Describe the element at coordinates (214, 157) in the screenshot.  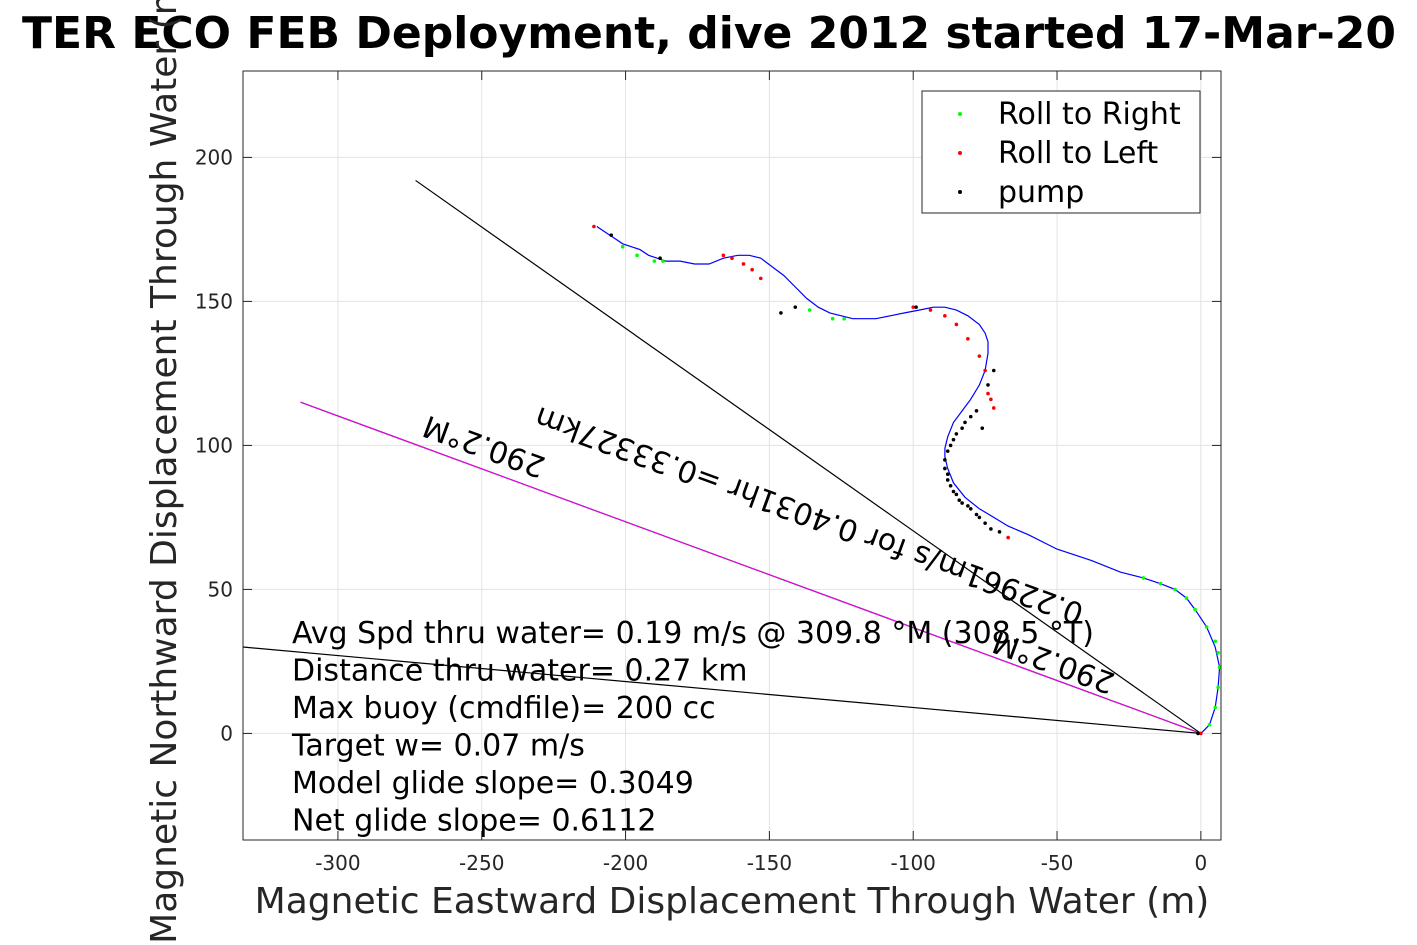
I see `y-tick-label: 200` at that location.